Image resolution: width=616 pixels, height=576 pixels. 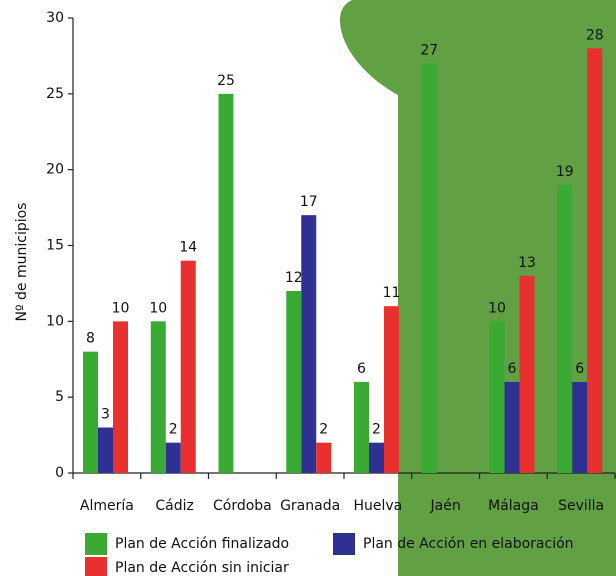 I want to click on x-tick-label: Sevilla, so click(x=581, y=506).